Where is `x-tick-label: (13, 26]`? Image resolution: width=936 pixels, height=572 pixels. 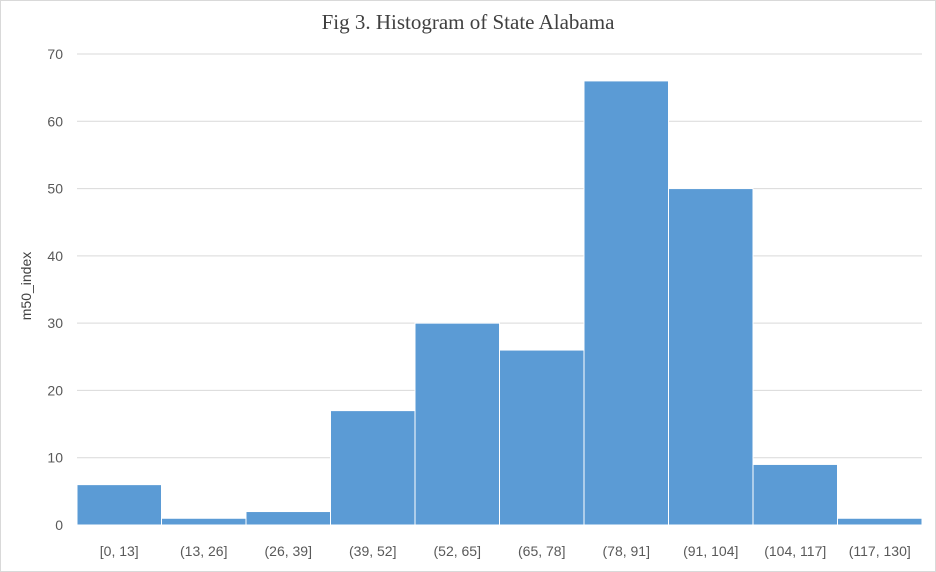 x-tick-label: (13, 26] is located at coordinates (203, 551).